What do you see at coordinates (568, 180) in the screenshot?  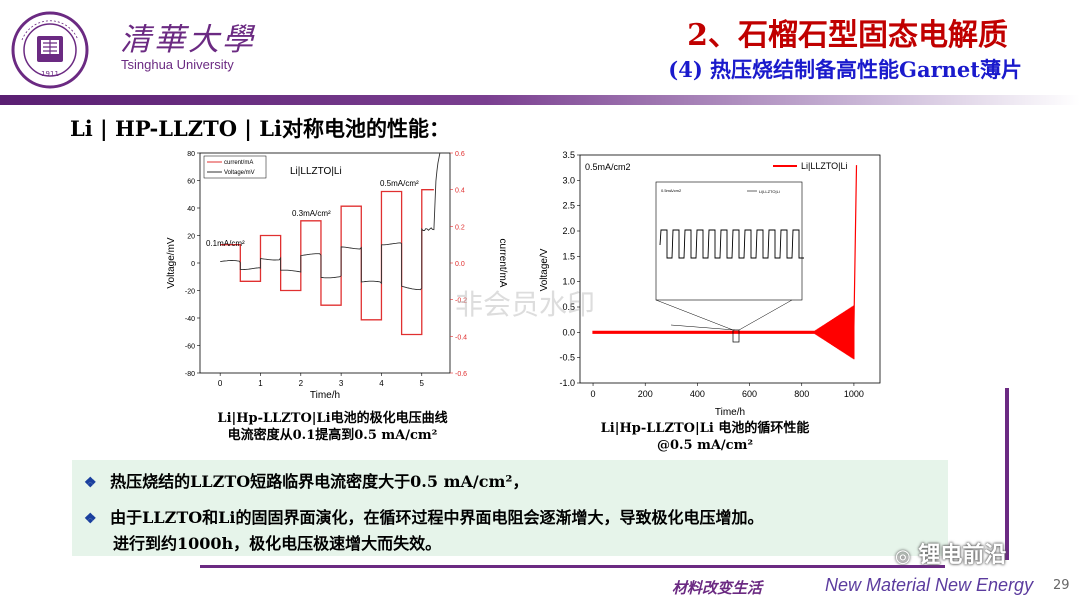 I see `y-tick-label: 3.0` at bounding box center [568, 180].